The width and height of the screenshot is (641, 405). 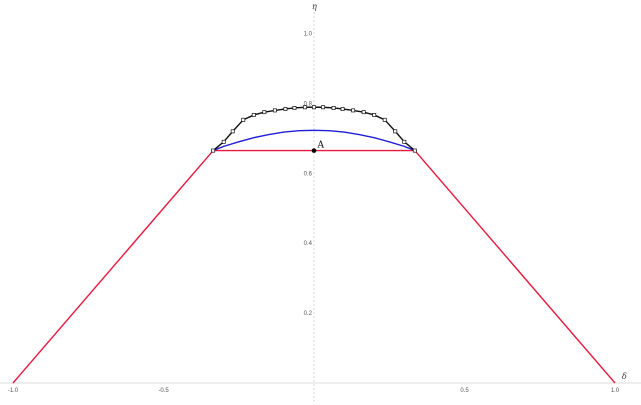 What do you see at coordinates (163, 391) in the screenshot?
I see `x-tick-label: -0.5` at bounding box center [163, 391].